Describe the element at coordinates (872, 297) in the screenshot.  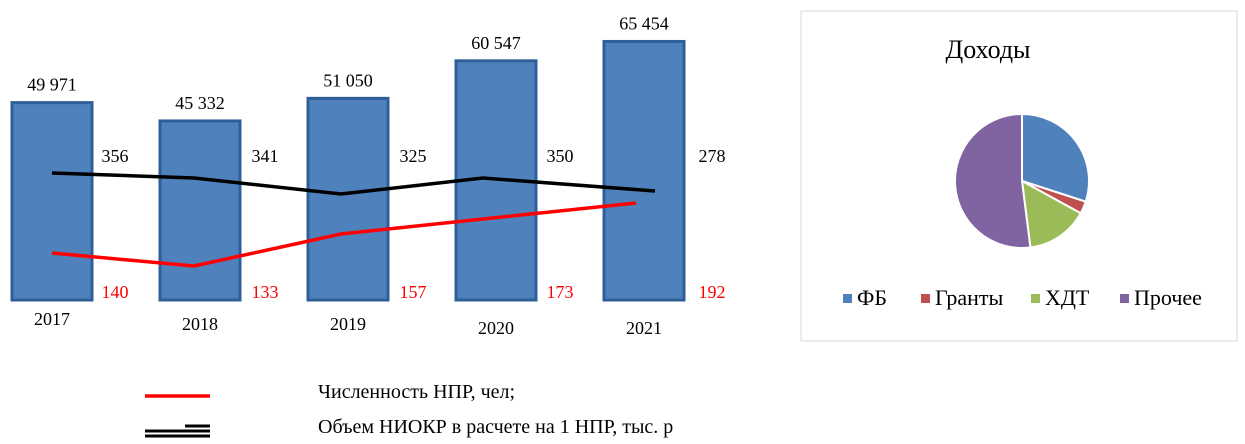
I see `pie-legend-label-0: ФБ` at that location.